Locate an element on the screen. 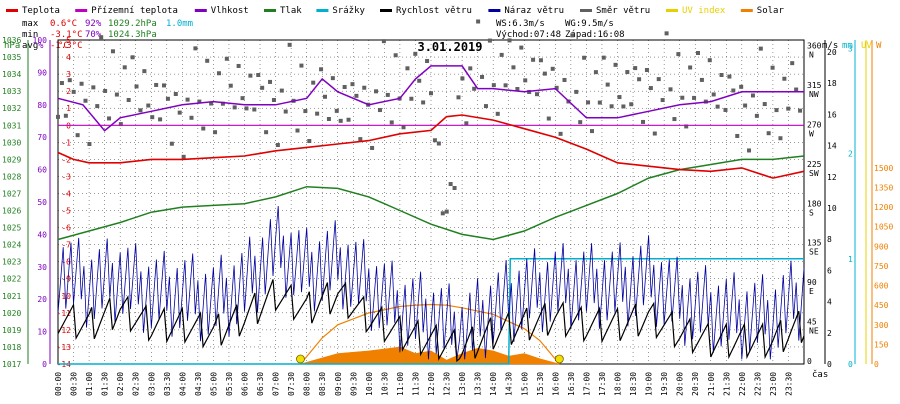 This screenshot has width=900, height=404. legend-label-6: Náraz větru is located at coordinates (534, 11).